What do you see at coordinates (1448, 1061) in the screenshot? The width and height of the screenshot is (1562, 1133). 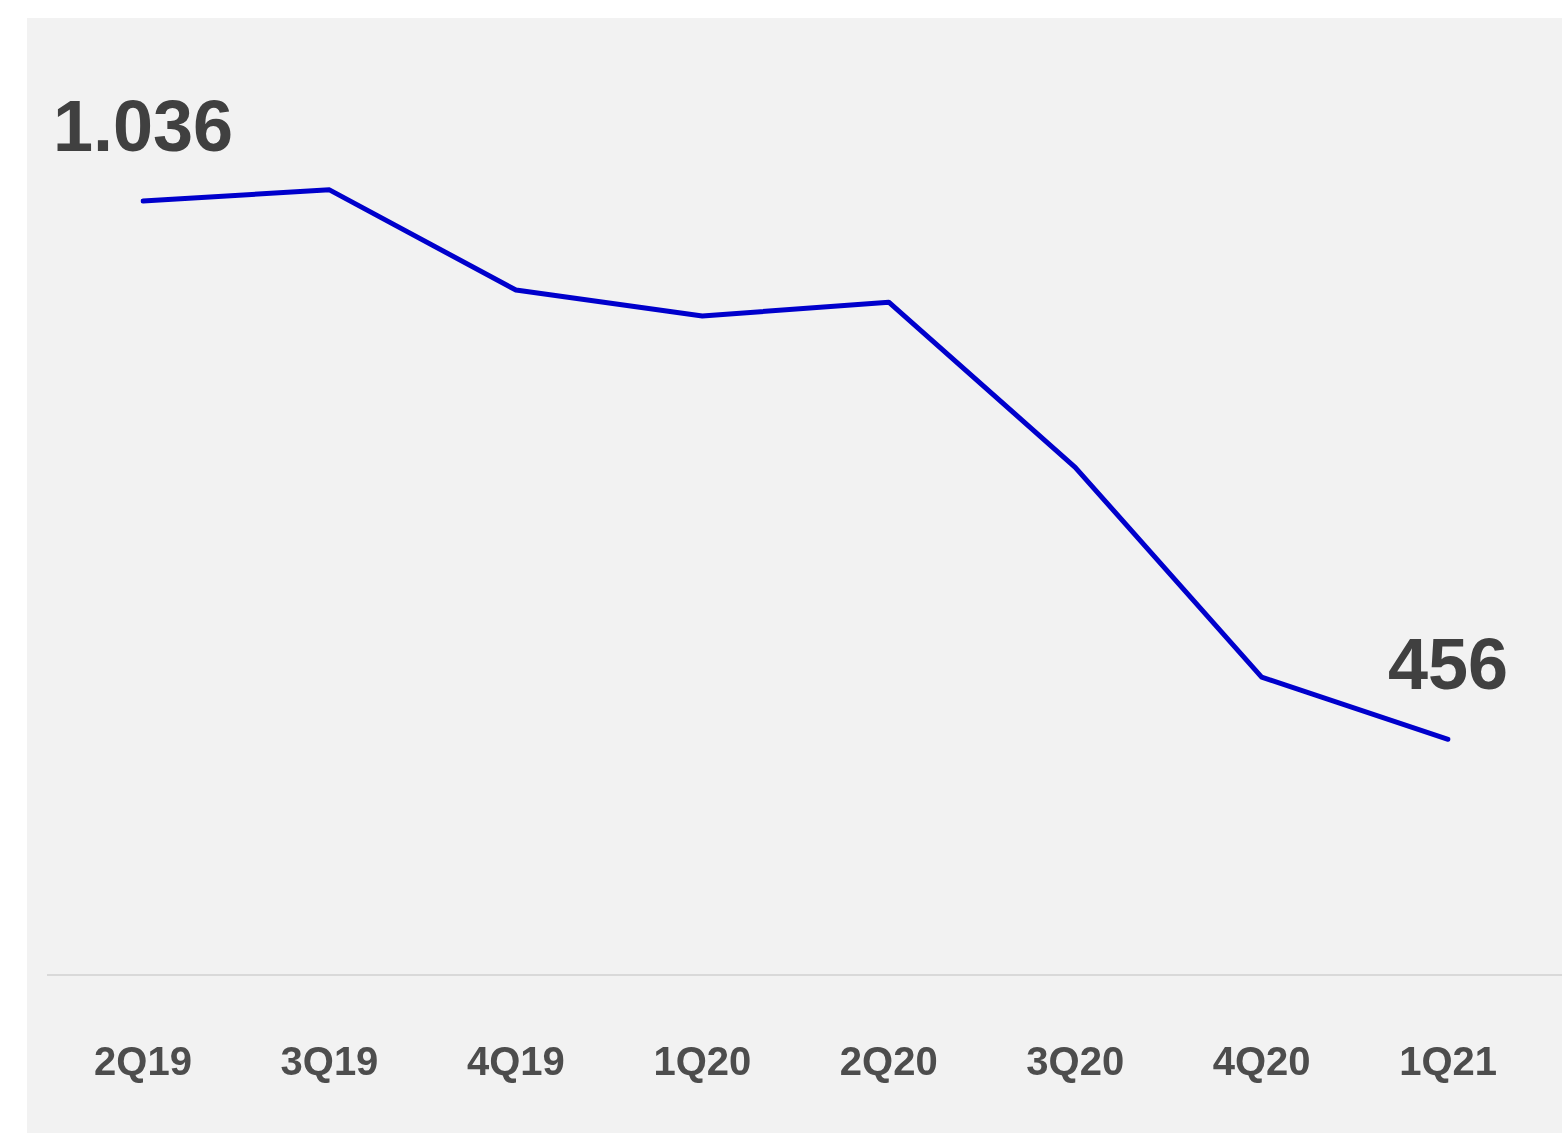 I see `x-tick-label: 1Q21` at bounding box center [1448, 1061].